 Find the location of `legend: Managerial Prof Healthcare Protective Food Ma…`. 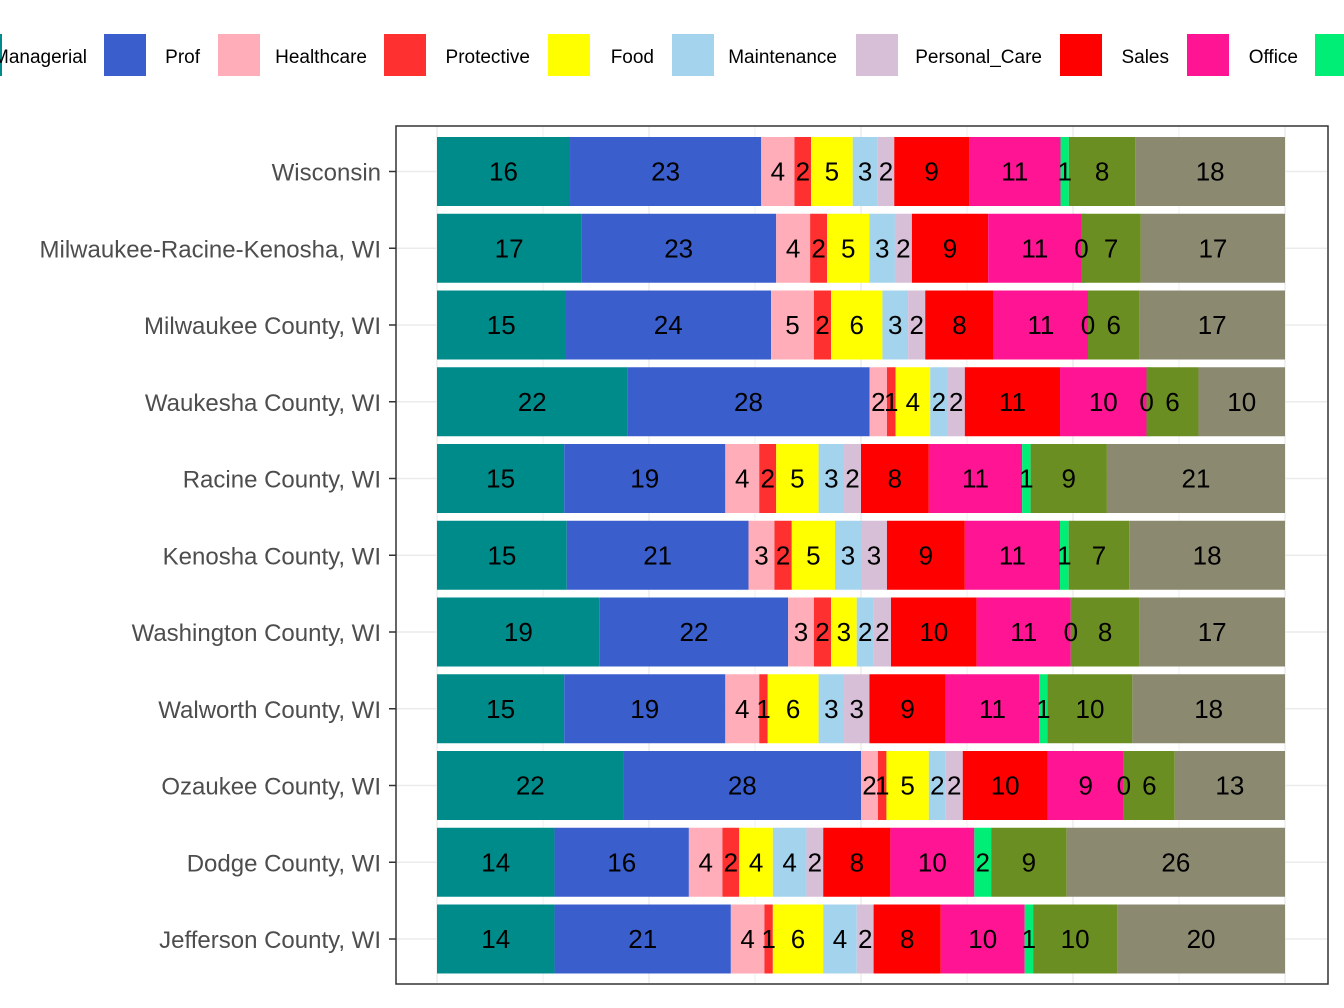

legend: Managerial Prof Healthcare Protective Food Ma… is located at coordinates (672, 55).